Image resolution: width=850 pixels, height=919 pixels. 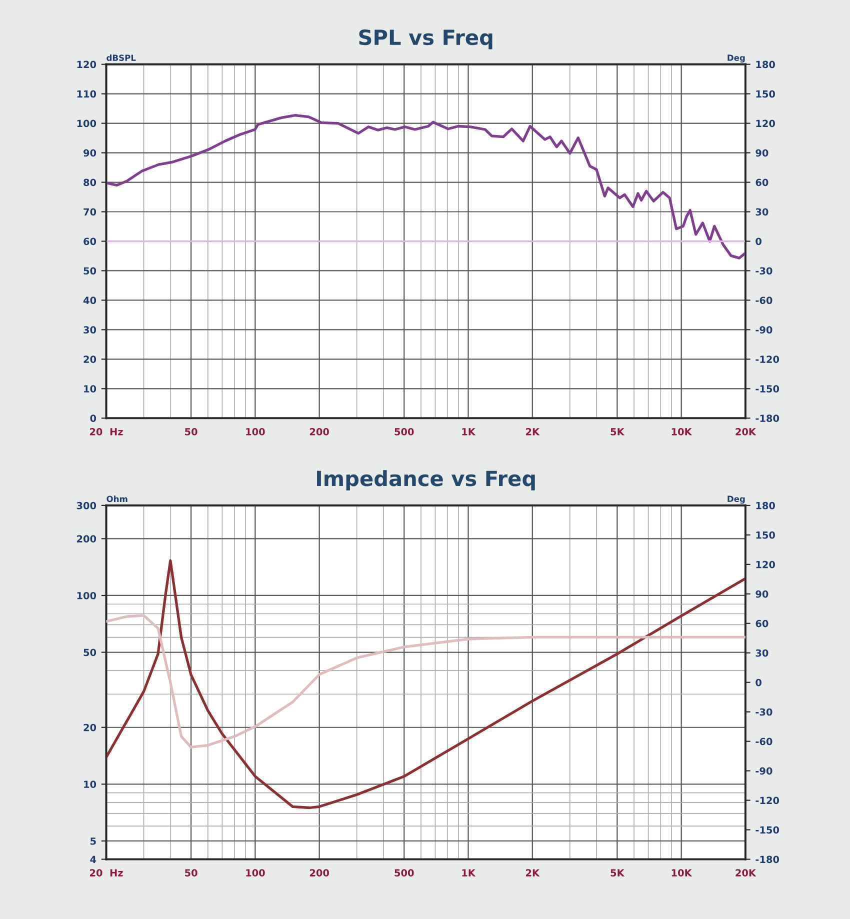 What do you see at coordinates (90, 182) in the screenshot?
I see `y-tick-label: 80` at bounding box center [90, 182].